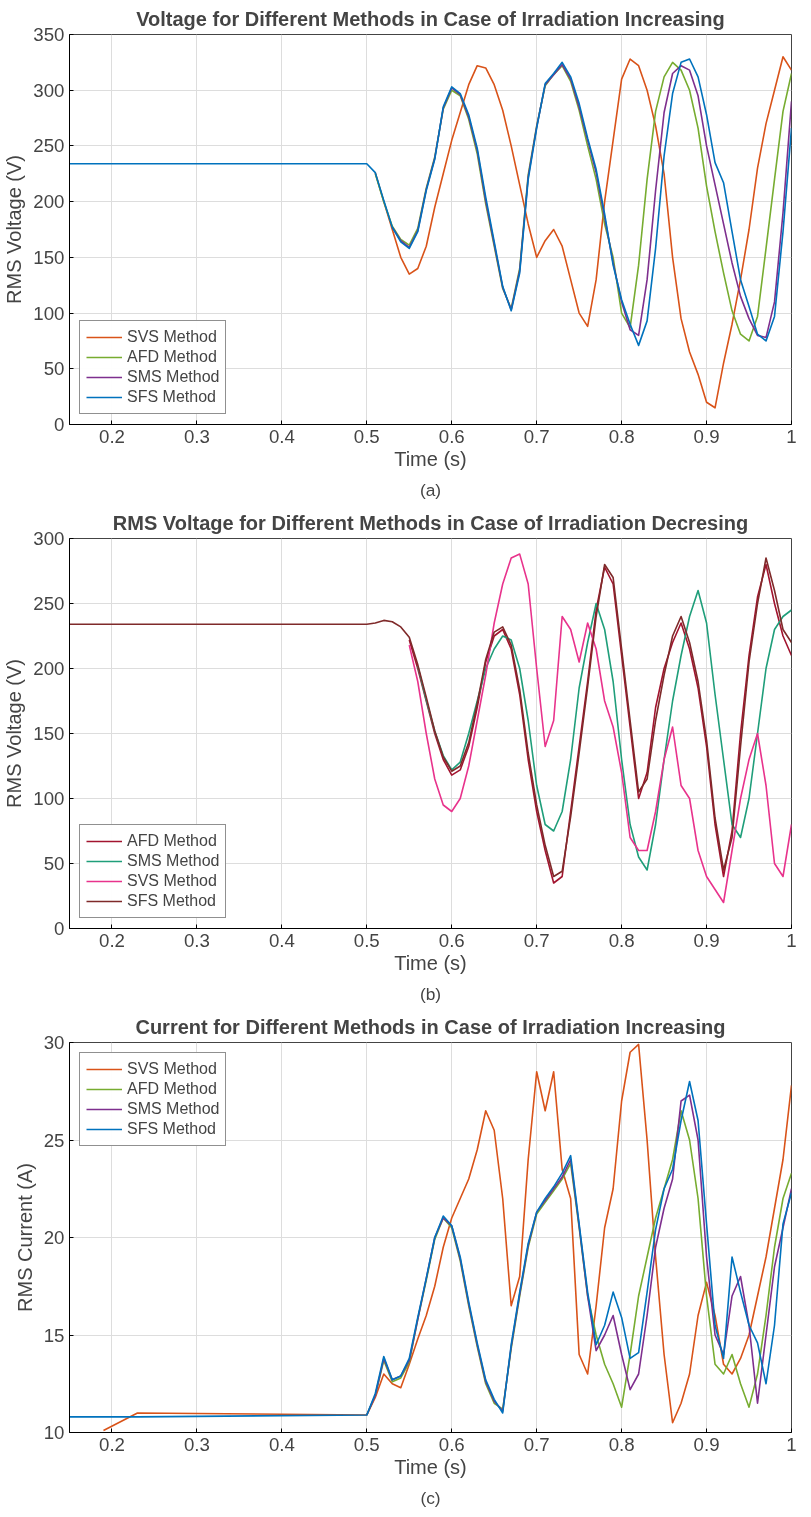 This screenshot has width=811, height=1517. I want to click on text: (b), so click(430, 993).